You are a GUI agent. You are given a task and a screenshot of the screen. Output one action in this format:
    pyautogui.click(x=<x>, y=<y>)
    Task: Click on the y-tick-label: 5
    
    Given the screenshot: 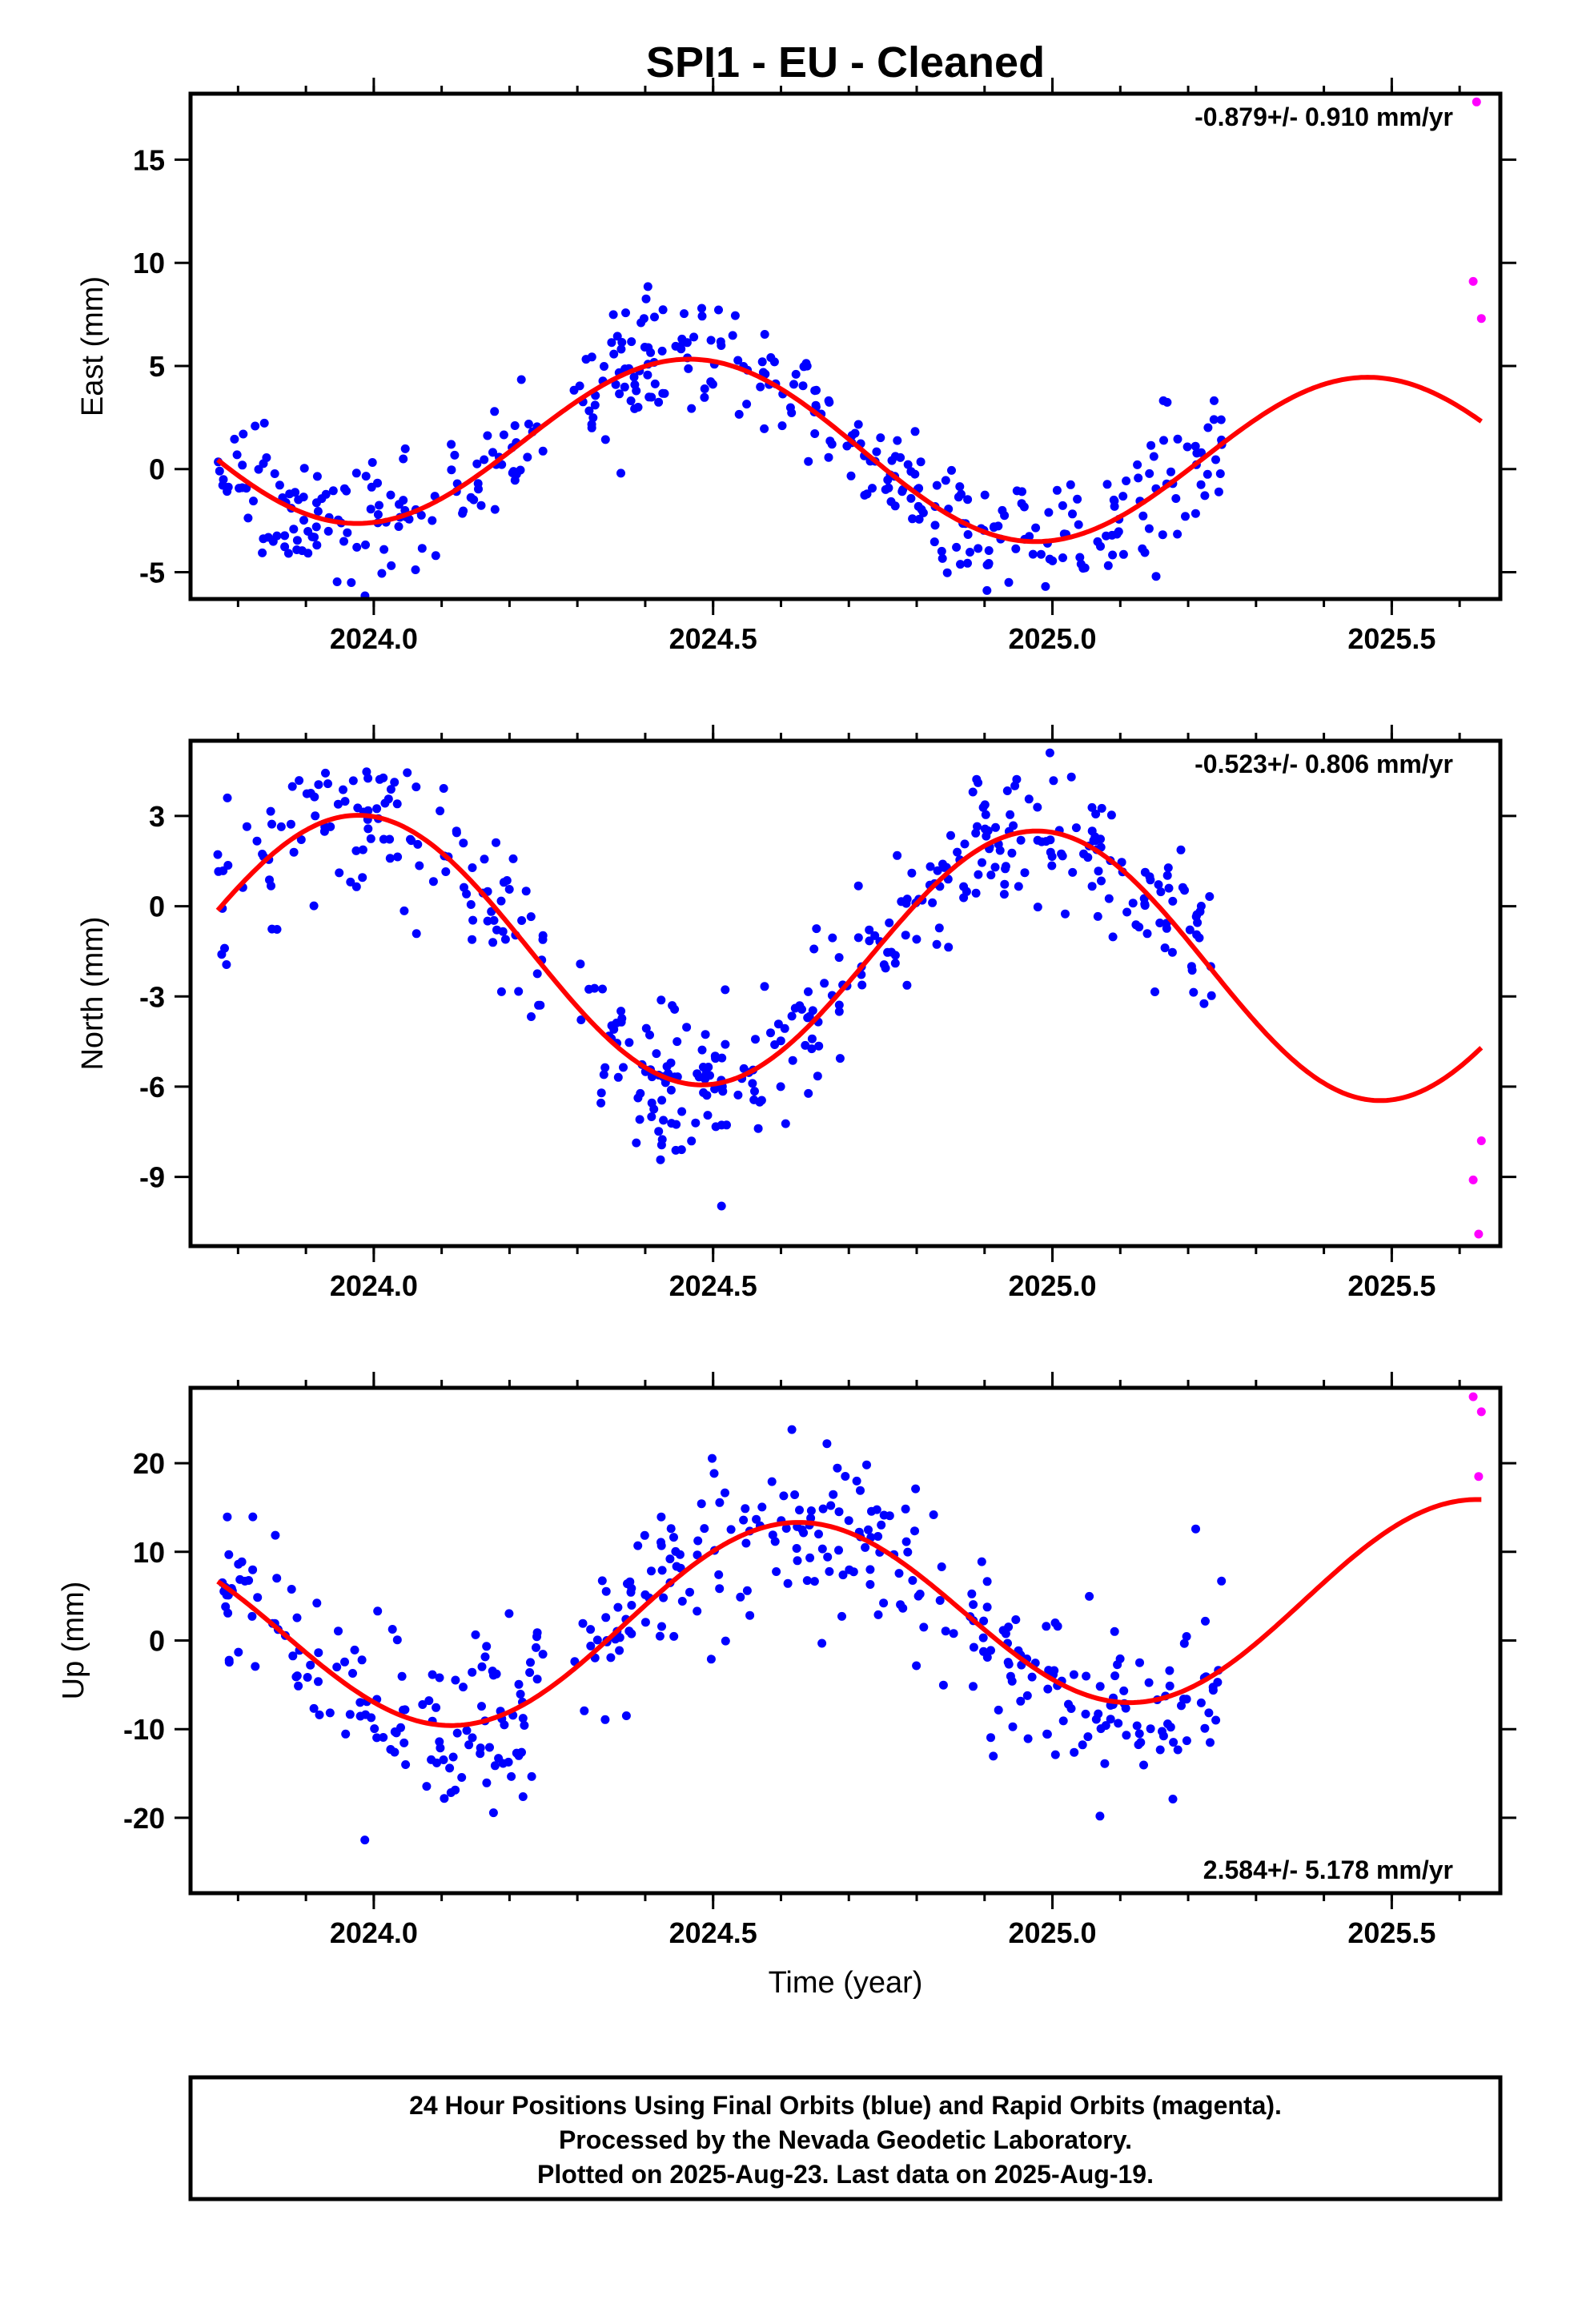 What is the action you would take?
    pyautogui.click(x=157, y=366)
    